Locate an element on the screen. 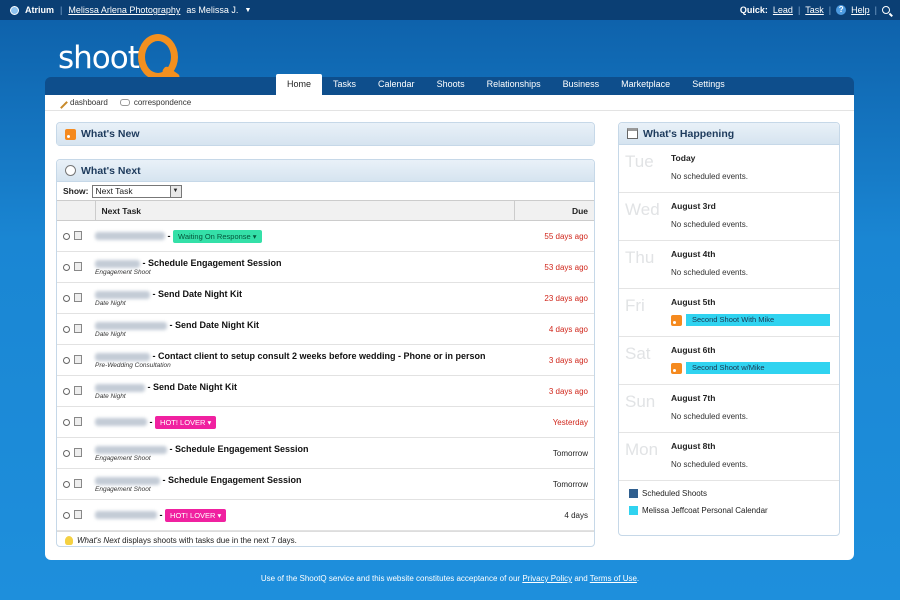  quick-task-link: Task is located at coordinates (814, 10).